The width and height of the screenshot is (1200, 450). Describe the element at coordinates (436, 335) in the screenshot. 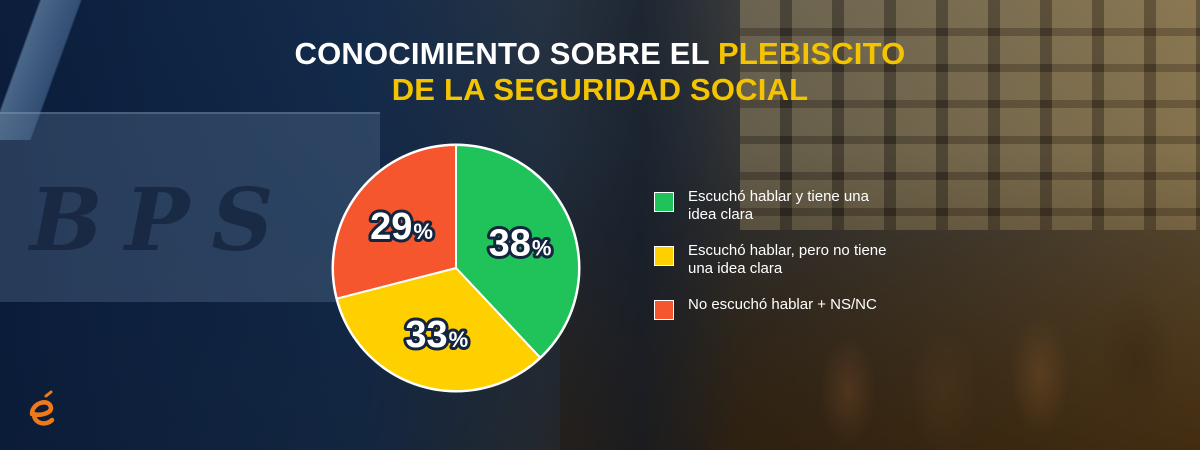

I see `slice-value-label: 33%` at that location.